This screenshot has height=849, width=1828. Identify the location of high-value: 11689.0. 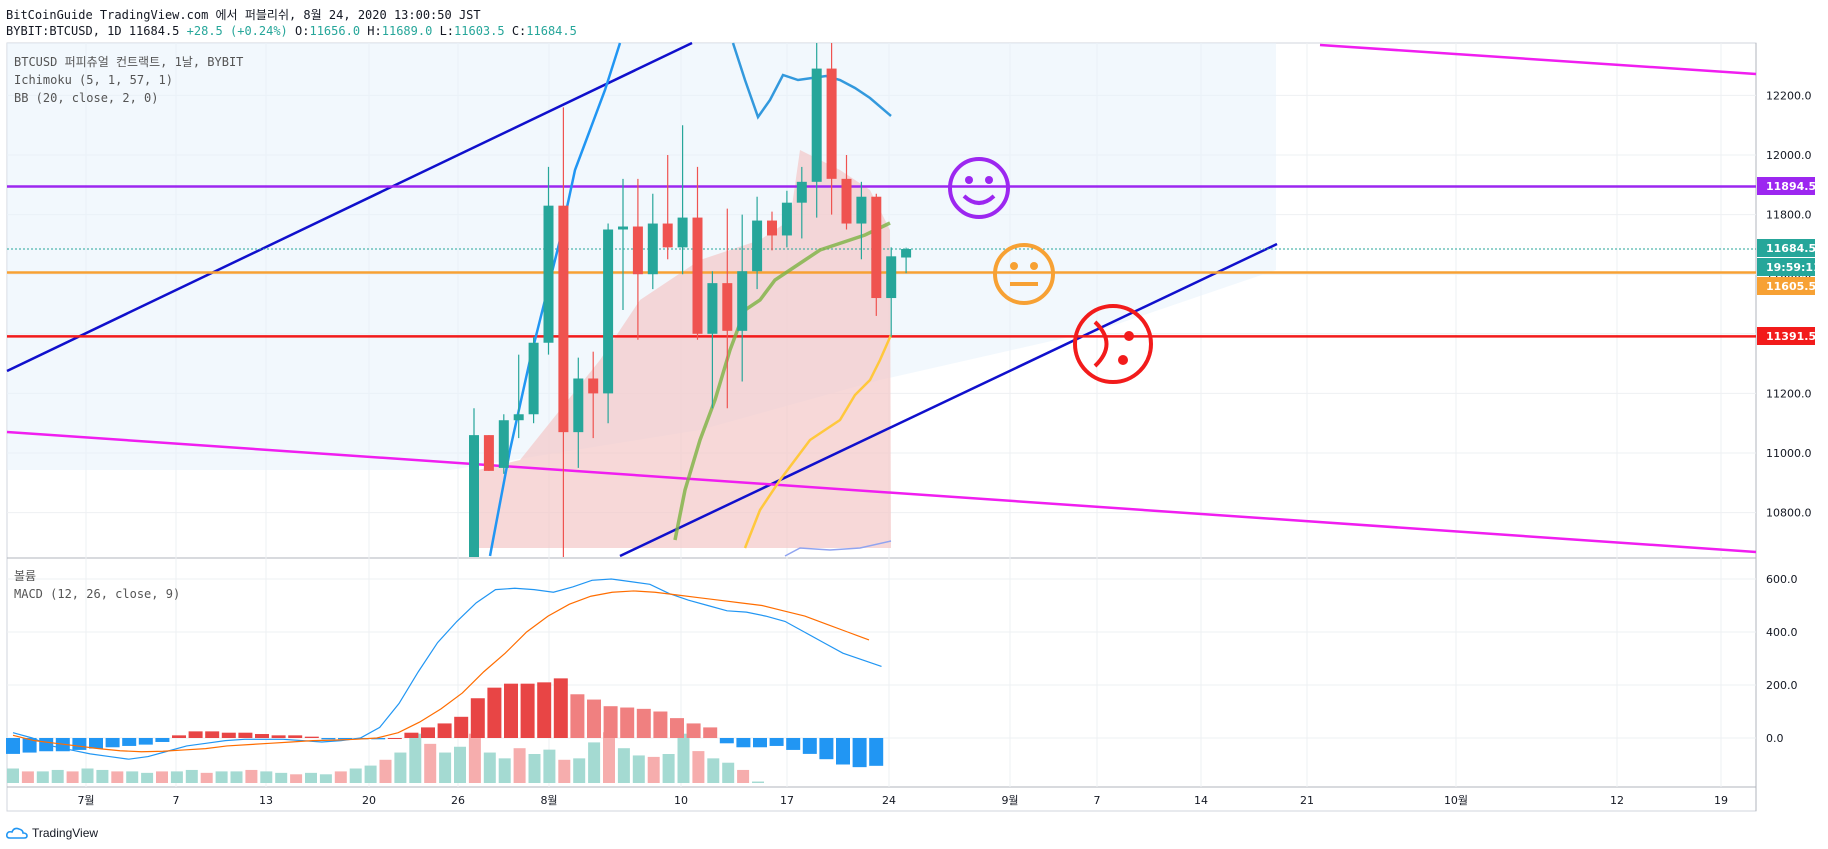
(407, 31).